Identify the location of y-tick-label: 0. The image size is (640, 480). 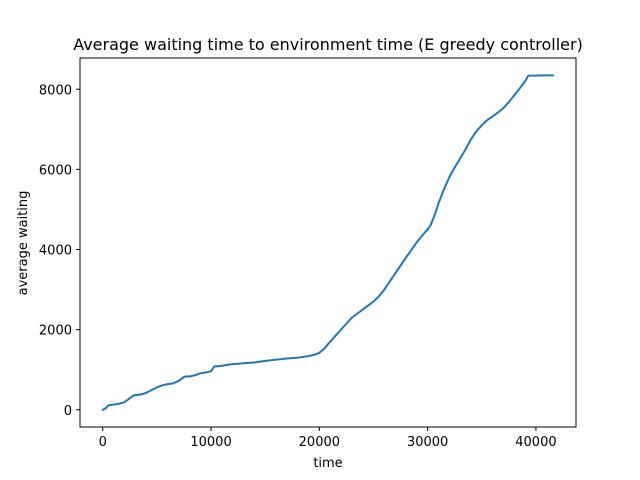
(68, 411).